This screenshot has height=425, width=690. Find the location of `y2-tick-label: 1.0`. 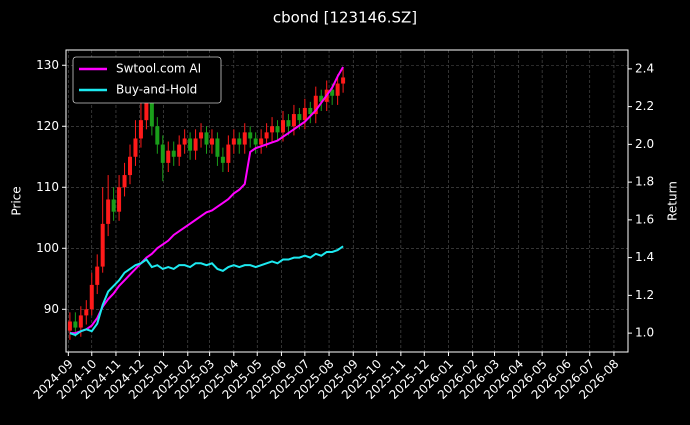

y2-tick-label: 1.0 is located at coordinates (644, 333).